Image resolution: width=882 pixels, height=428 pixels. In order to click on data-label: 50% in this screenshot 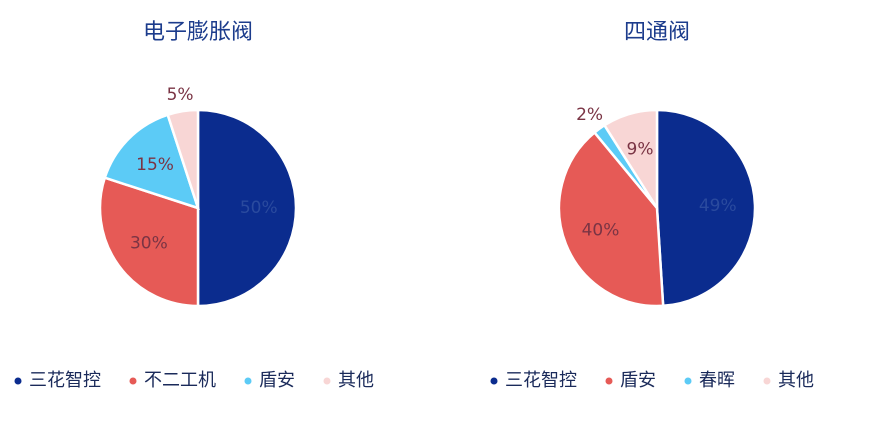, I will do `click(259, 208)`.